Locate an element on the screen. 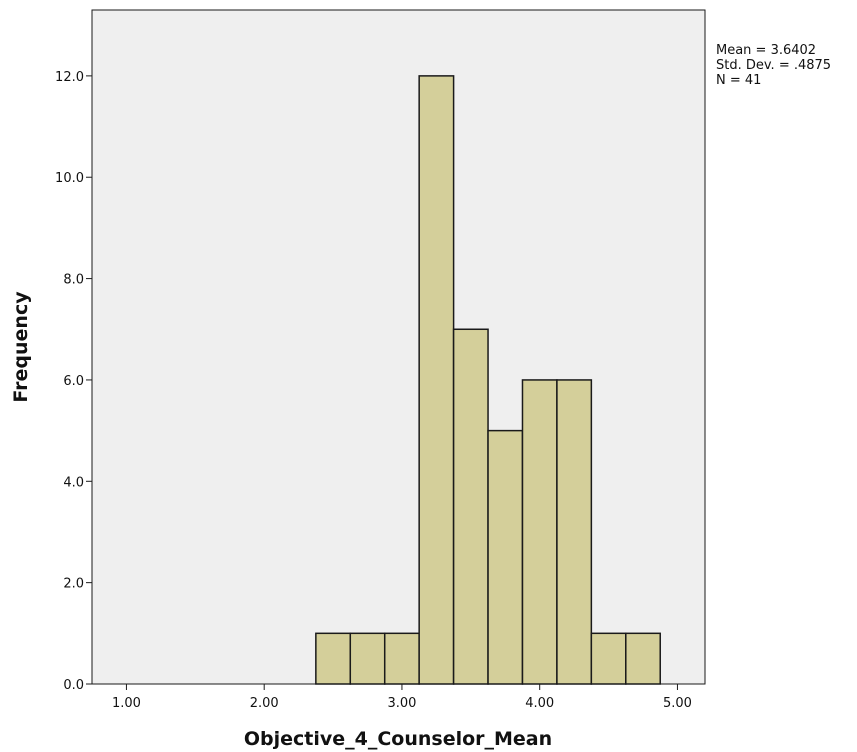 The height and width of the screenshot is (752, 857). y-tick-label: 6.0 is located at coordinates (73, 381).